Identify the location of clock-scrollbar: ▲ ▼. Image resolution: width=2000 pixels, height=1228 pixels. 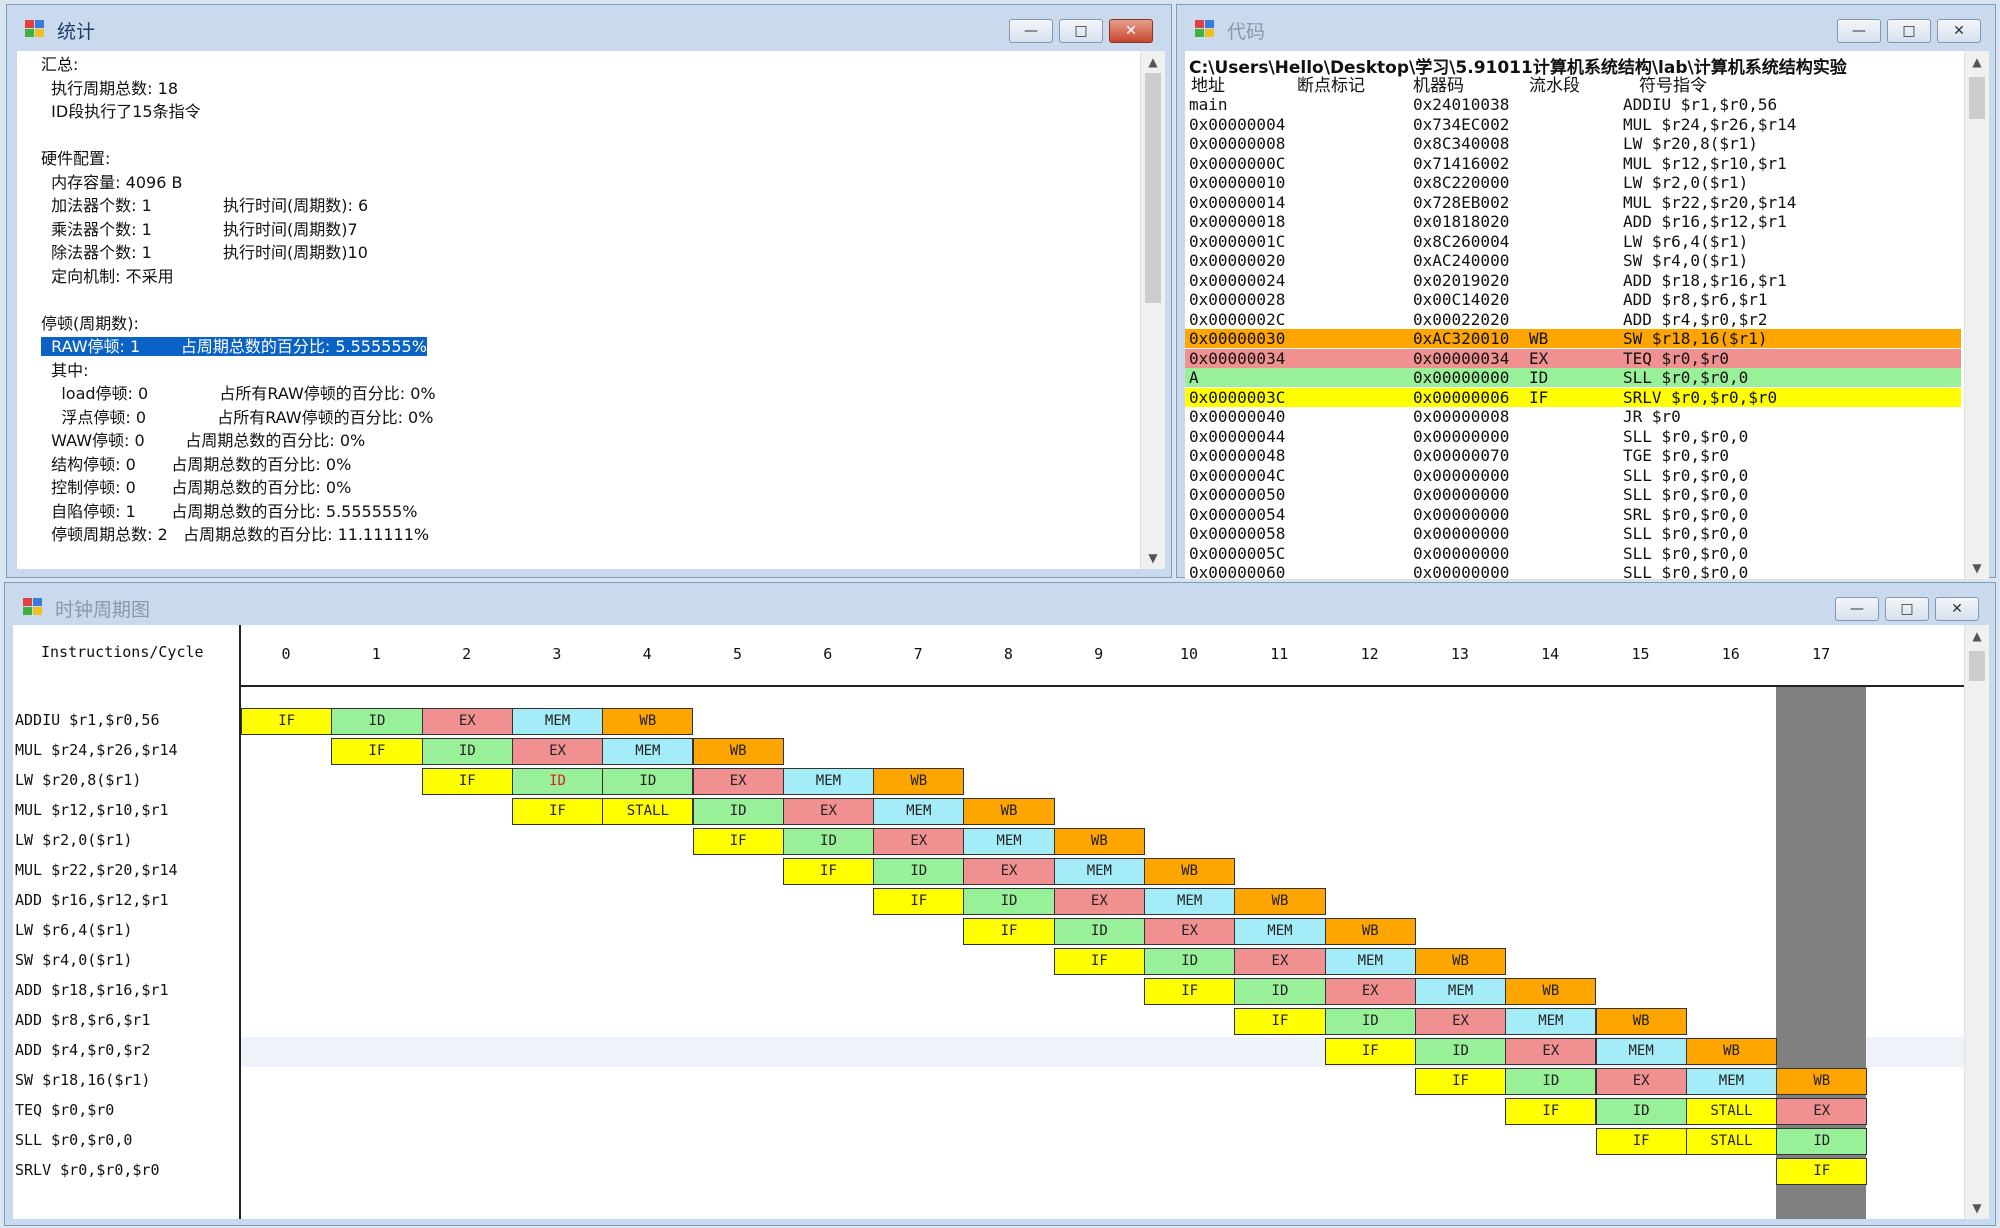
(1976, 922).